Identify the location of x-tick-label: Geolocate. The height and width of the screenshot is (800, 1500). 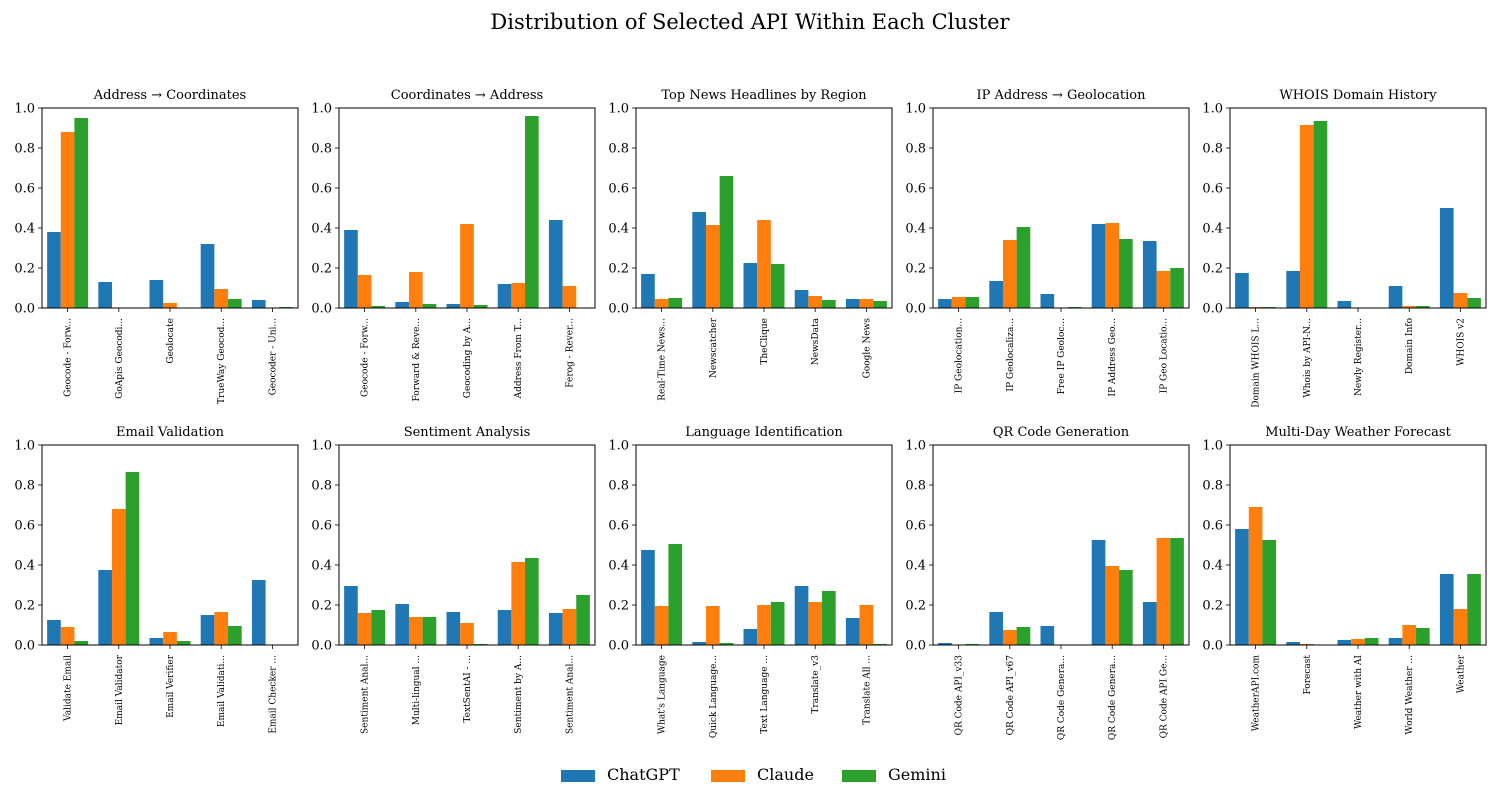
(171, 341).